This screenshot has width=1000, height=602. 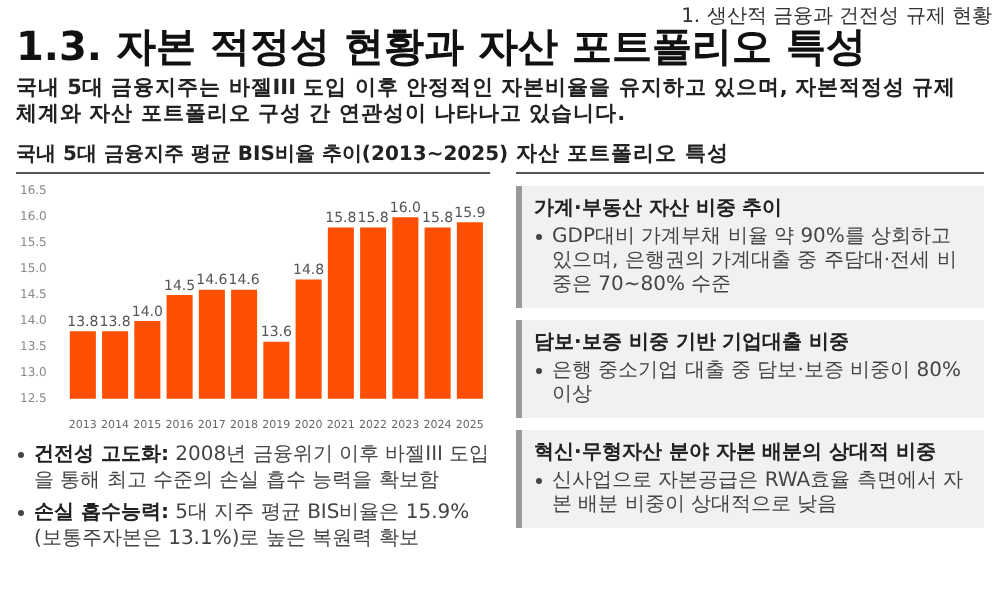 I want to click on text: 담보·보증 비중 기반 기업대출 비중, so click(x=693, y=343).